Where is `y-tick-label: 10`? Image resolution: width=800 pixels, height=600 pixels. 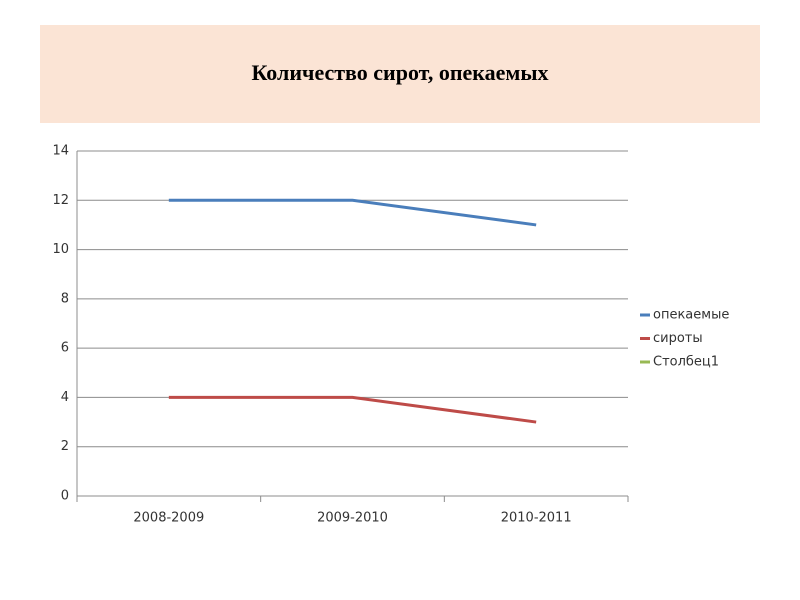
y-tick-label: 10 is located at coordinates (60, 249).